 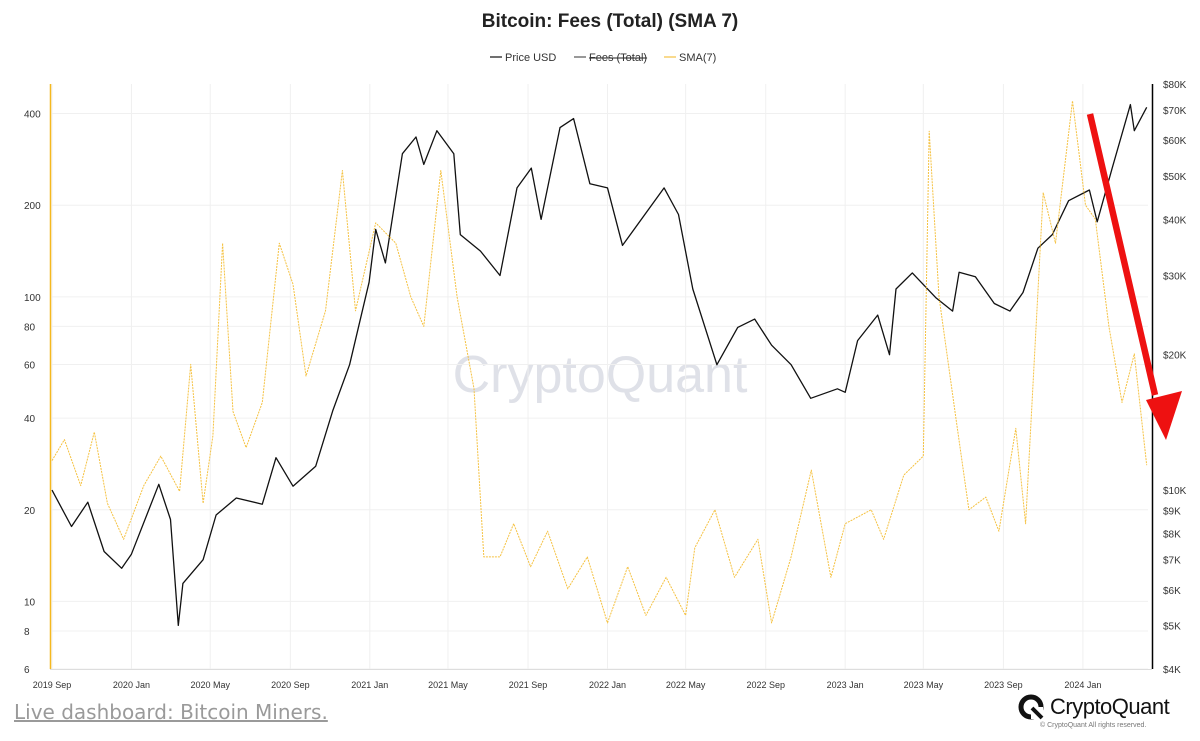 What do you see at coordinates (30, 365) in the screenshot?
I see `left-tick-label: 60` at bounding box center [30, 365].